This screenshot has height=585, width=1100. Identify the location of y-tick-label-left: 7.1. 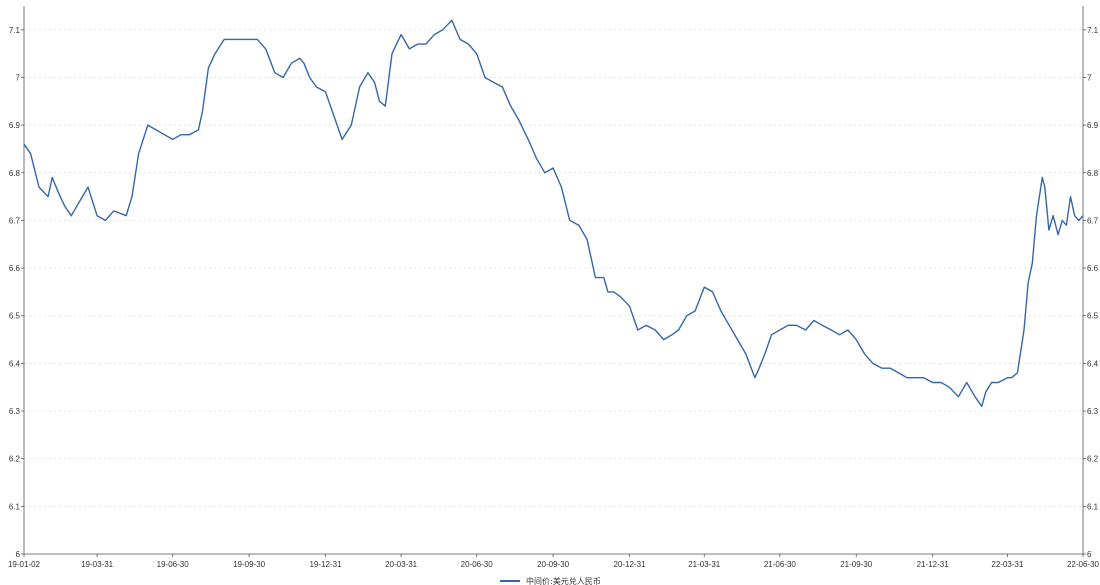
(15, 30).